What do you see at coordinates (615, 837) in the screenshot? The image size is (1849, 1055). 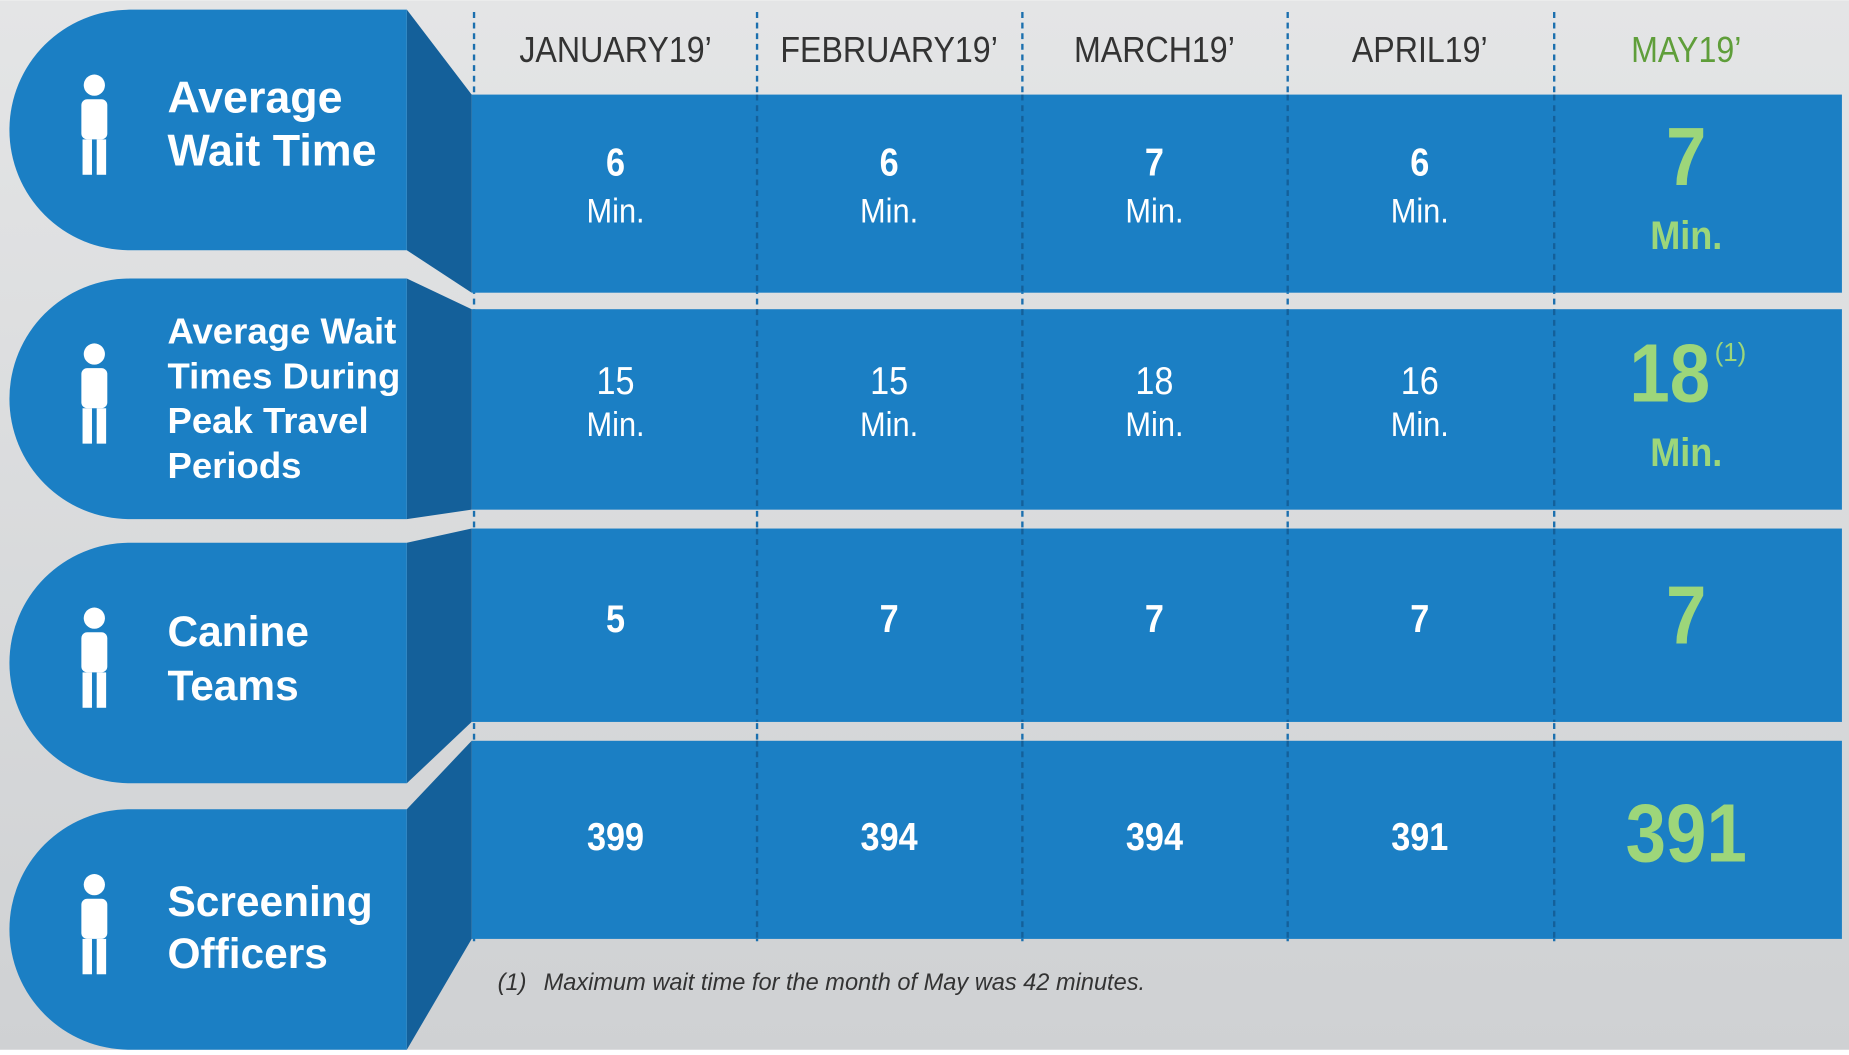 I see `cell-value: 399` at bounding box center [615, 837].